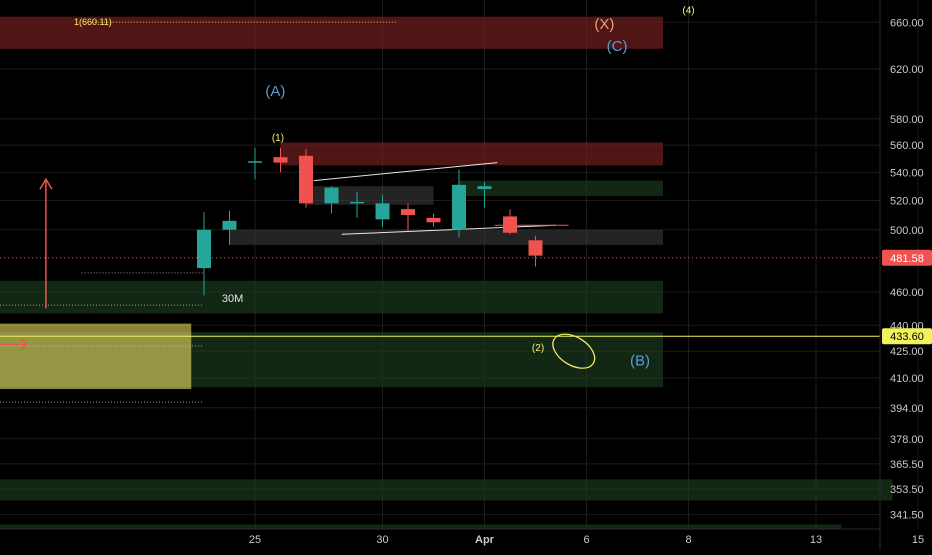 The width and height of the screenshot is (932, 555). What do you see at coordinates (278, 138) in the screenshot?
I see `wave-label: (1)` at bounding box center [278, 138].